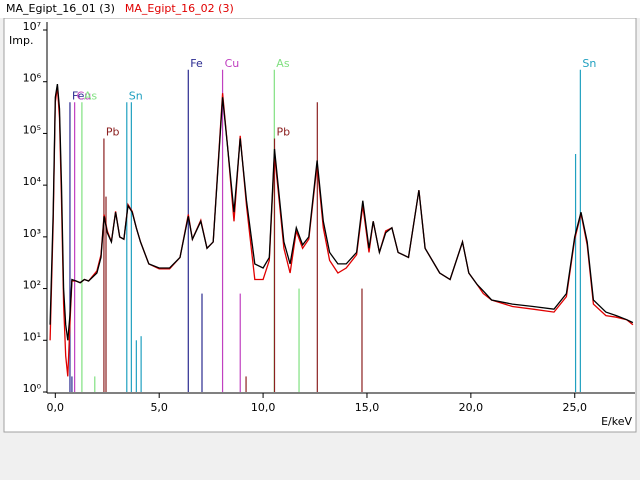 The width and height of the screenshot is (640, 480). I want to click on y-tick-label: 10⁷, so click(32, 26).